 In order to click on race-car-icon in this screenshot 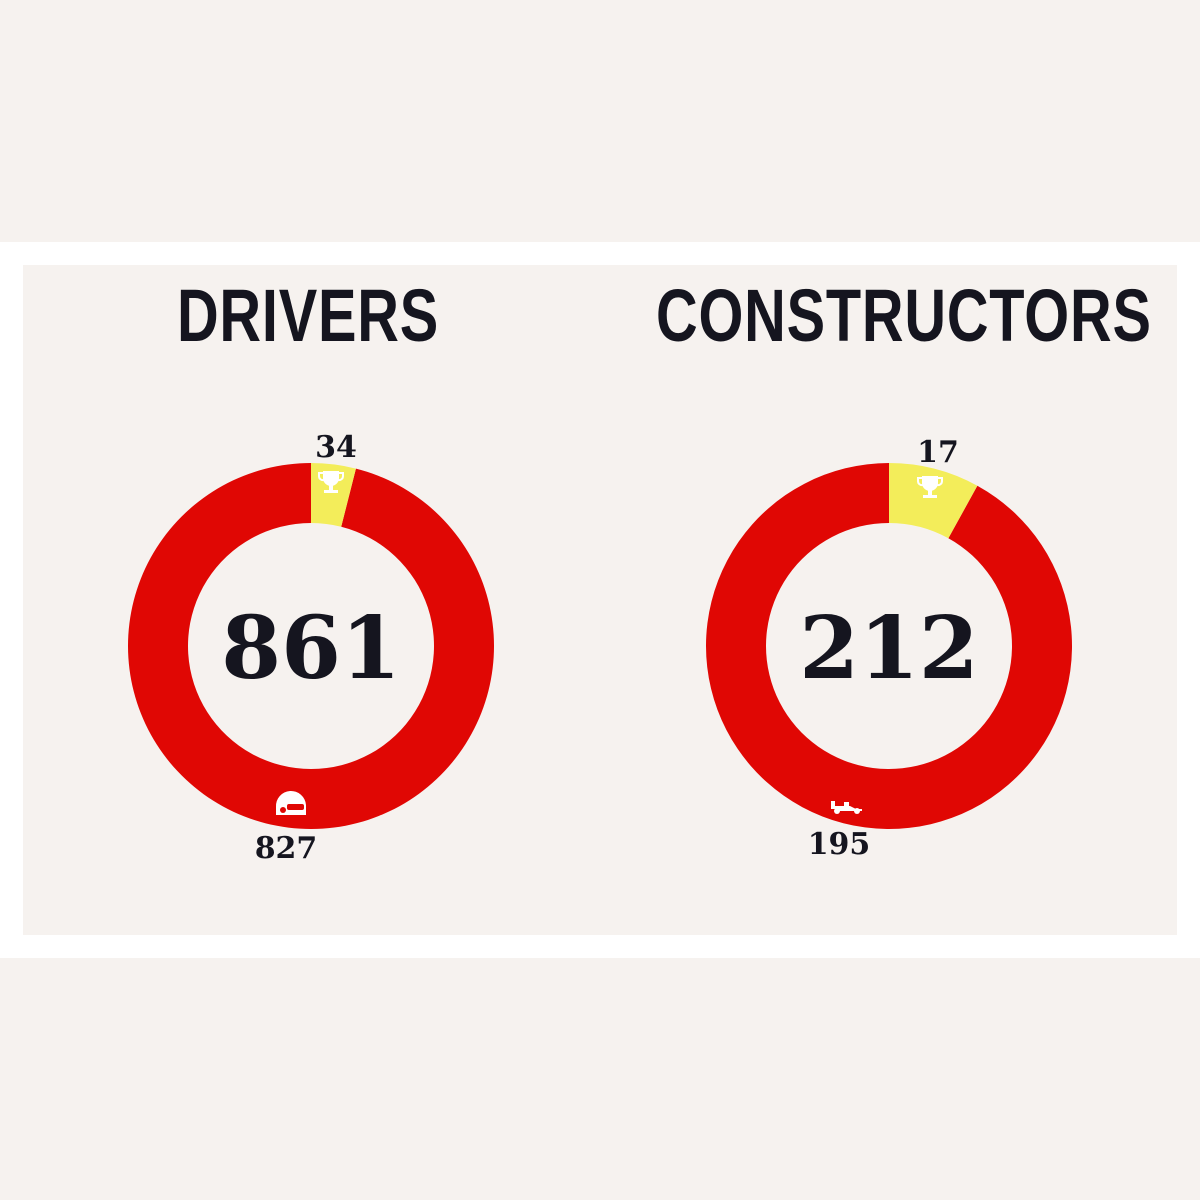, I will do `click(846, 807)`.